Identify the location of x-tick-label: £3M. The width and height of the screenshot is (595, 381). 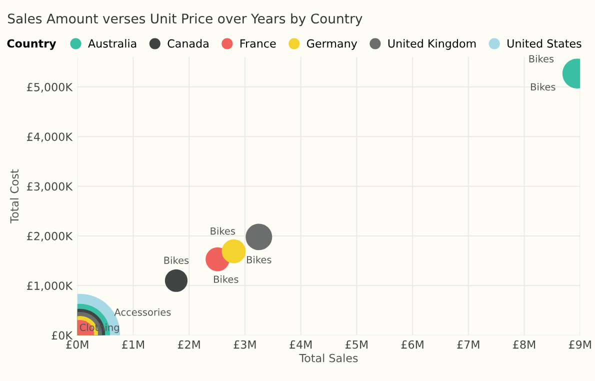
(245, 344).